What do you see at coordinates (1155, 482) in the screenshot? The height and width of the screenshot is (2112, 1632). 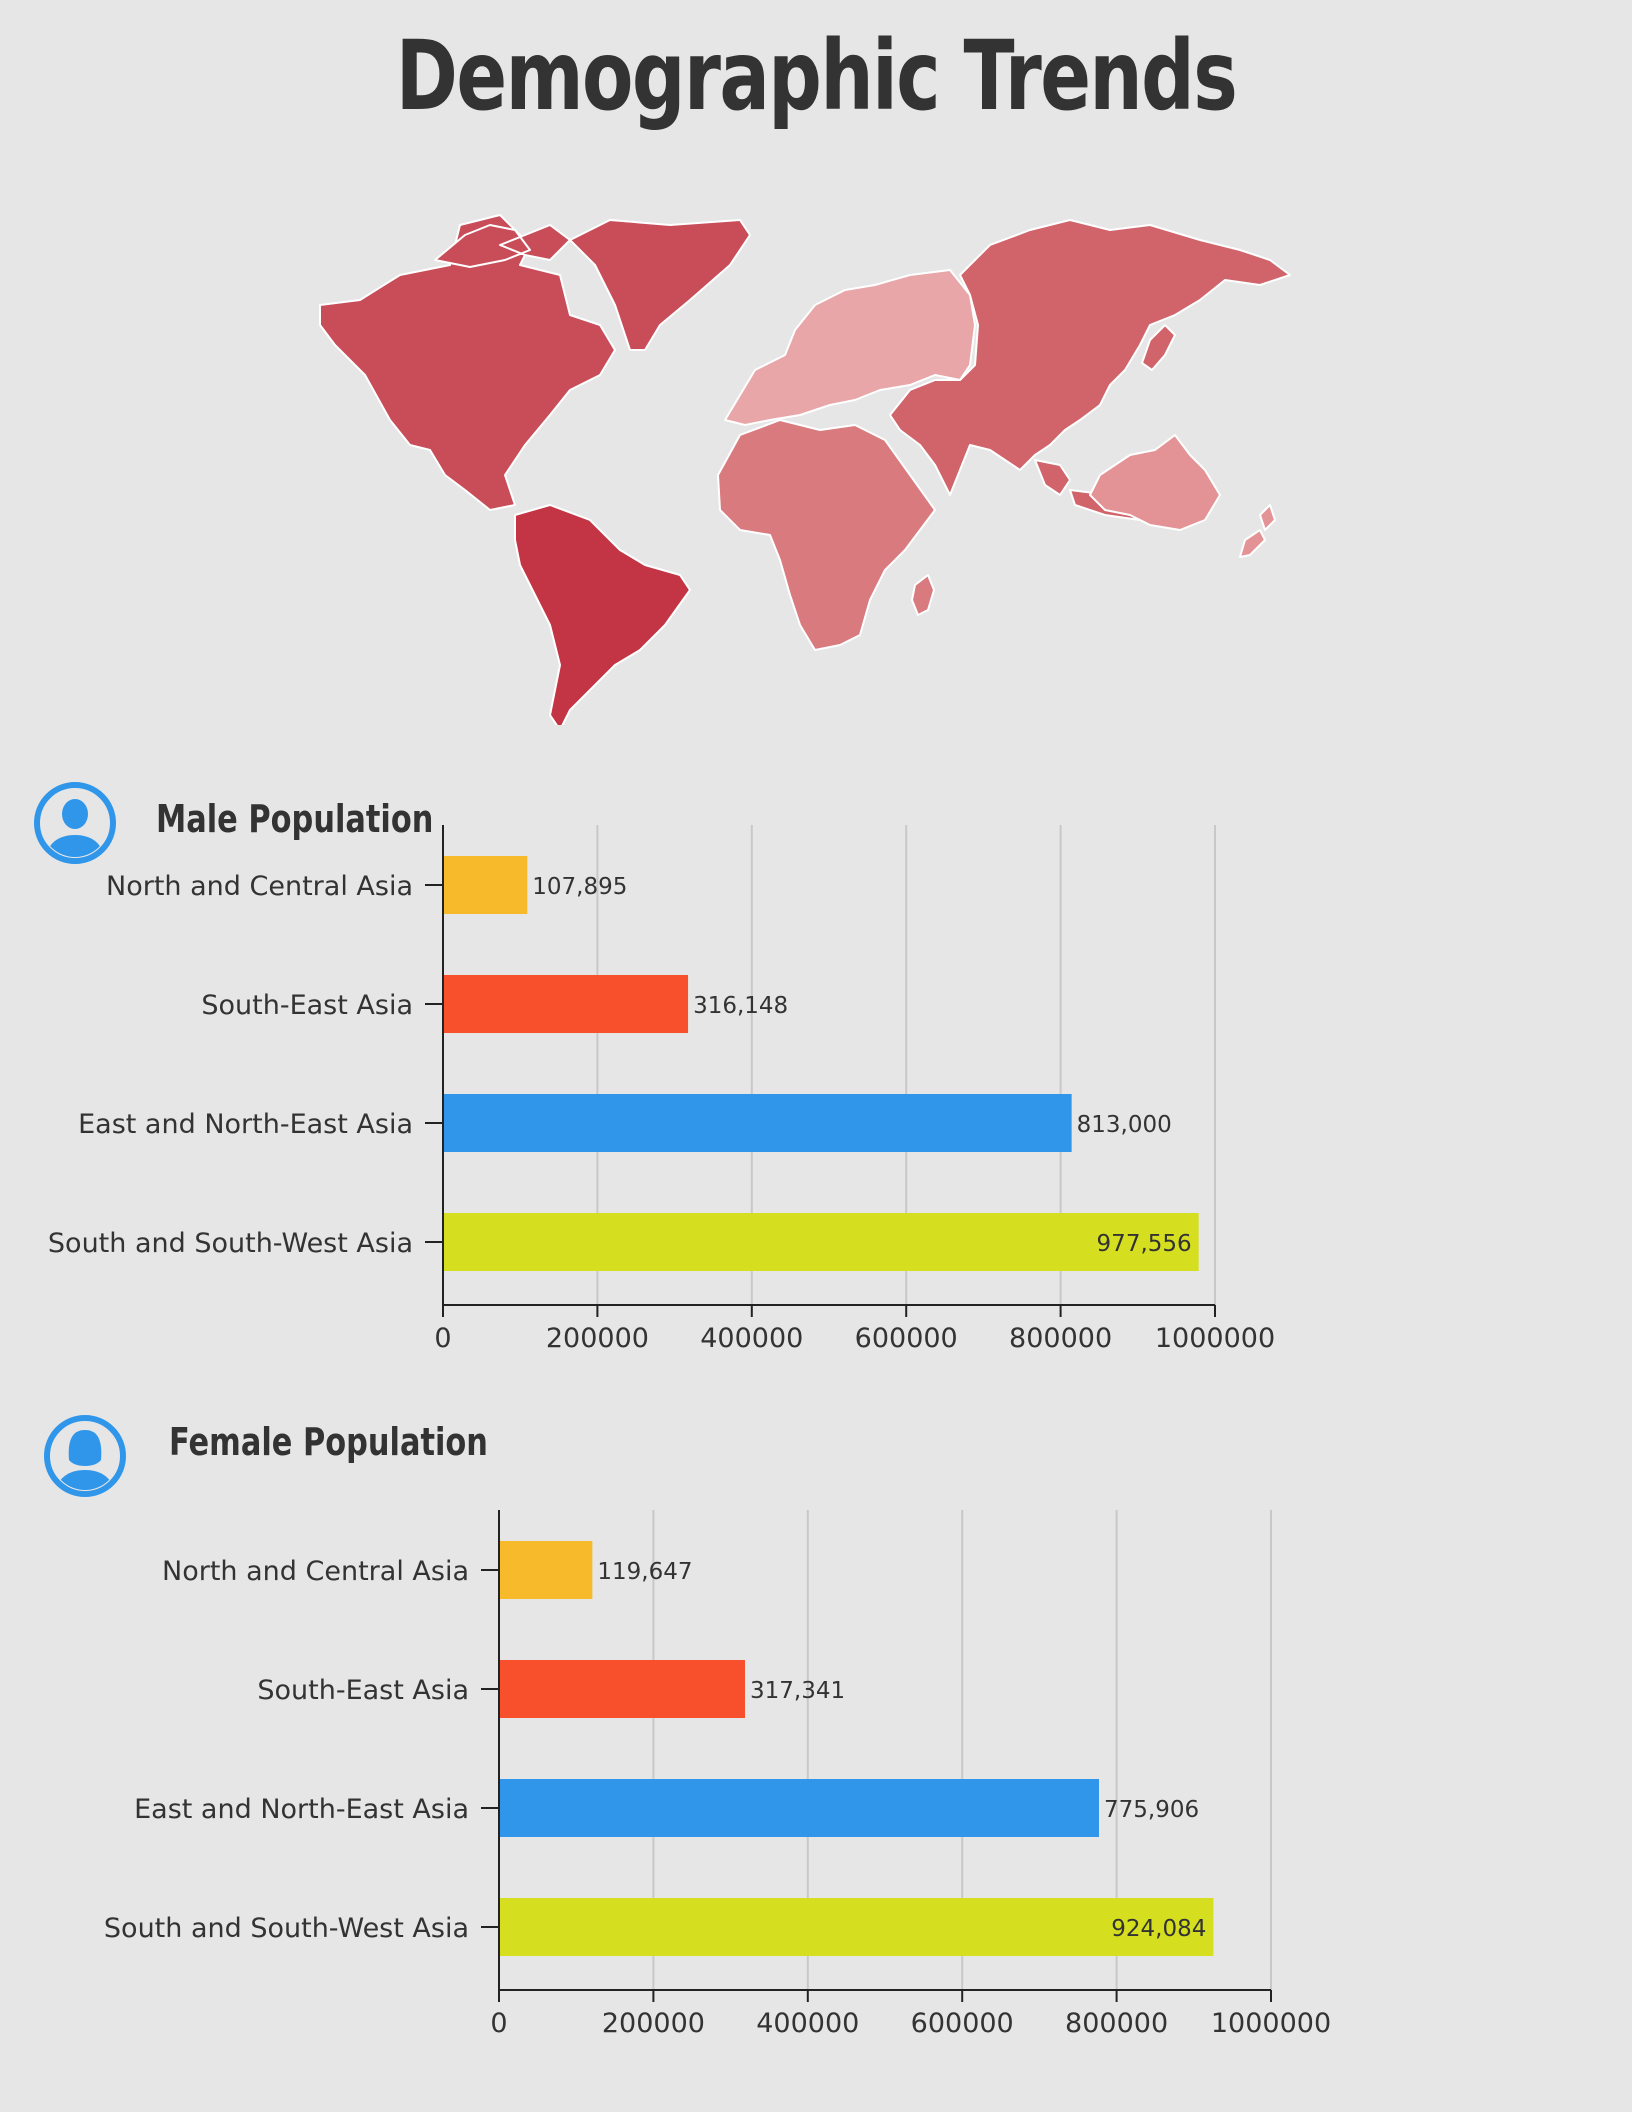 I see `map-australia` at bounding box center [1155, 482].